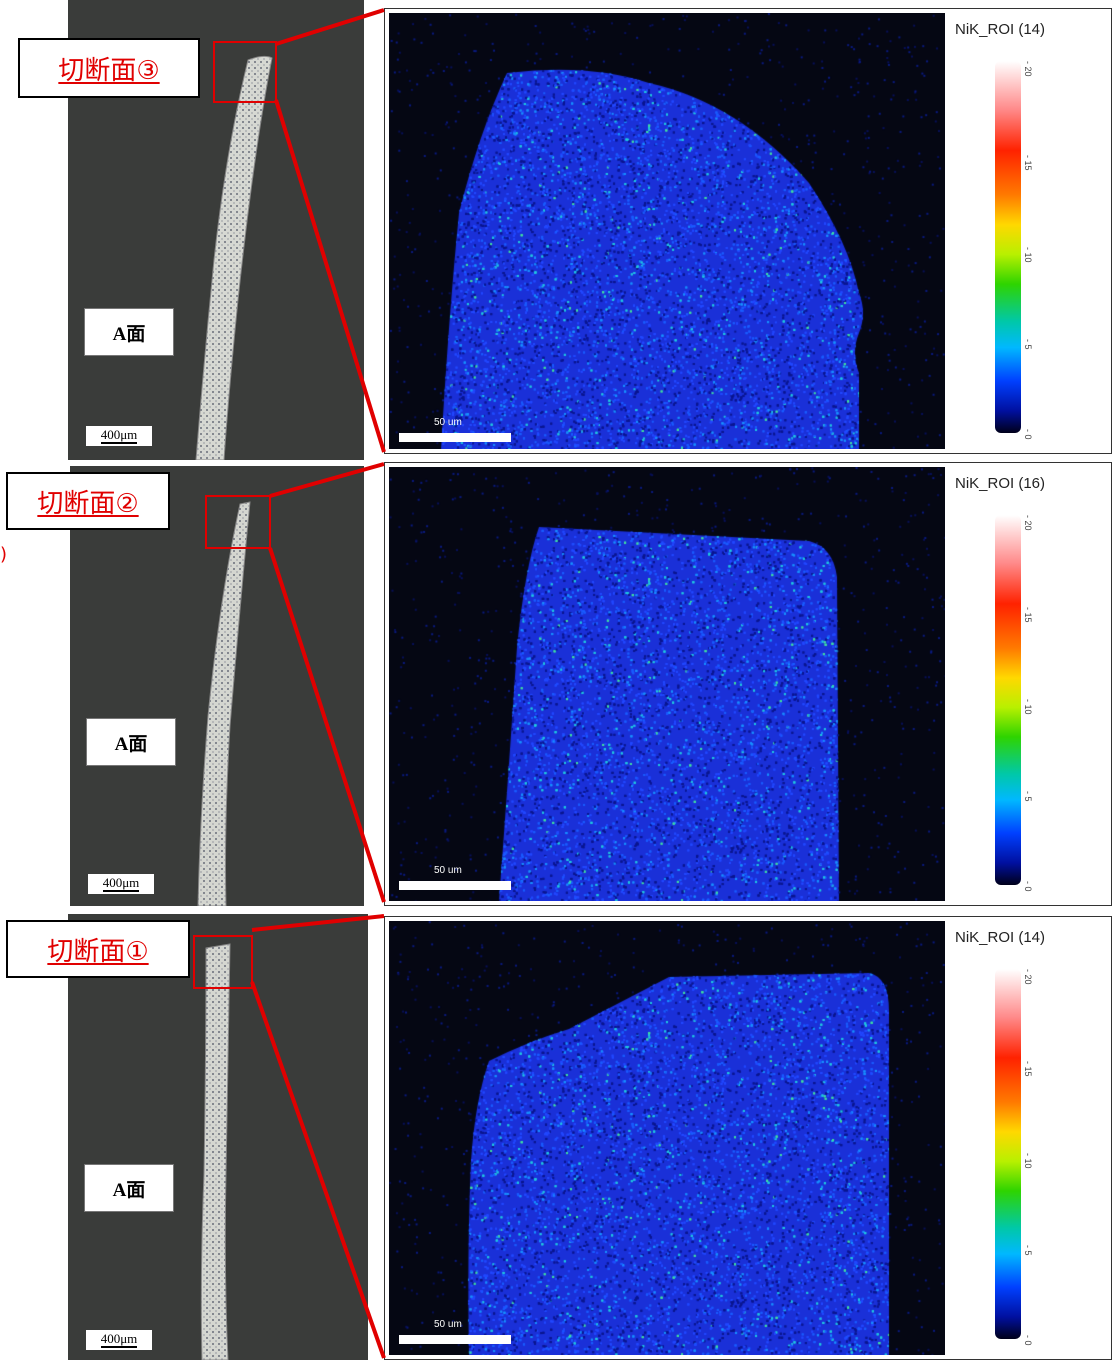  I want to click on legend-title: NiK_ROI (16), so click(1000, 483).